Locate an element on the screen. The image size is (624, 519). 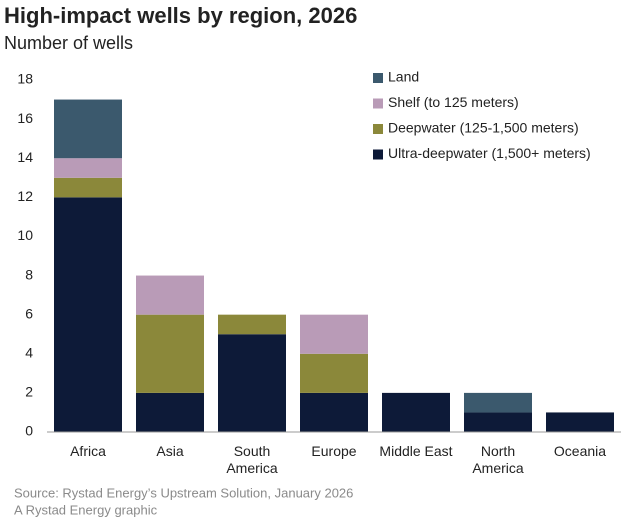
legend-label: Deepwater (125-1,500 meters) is located at coordinates (483, 128).